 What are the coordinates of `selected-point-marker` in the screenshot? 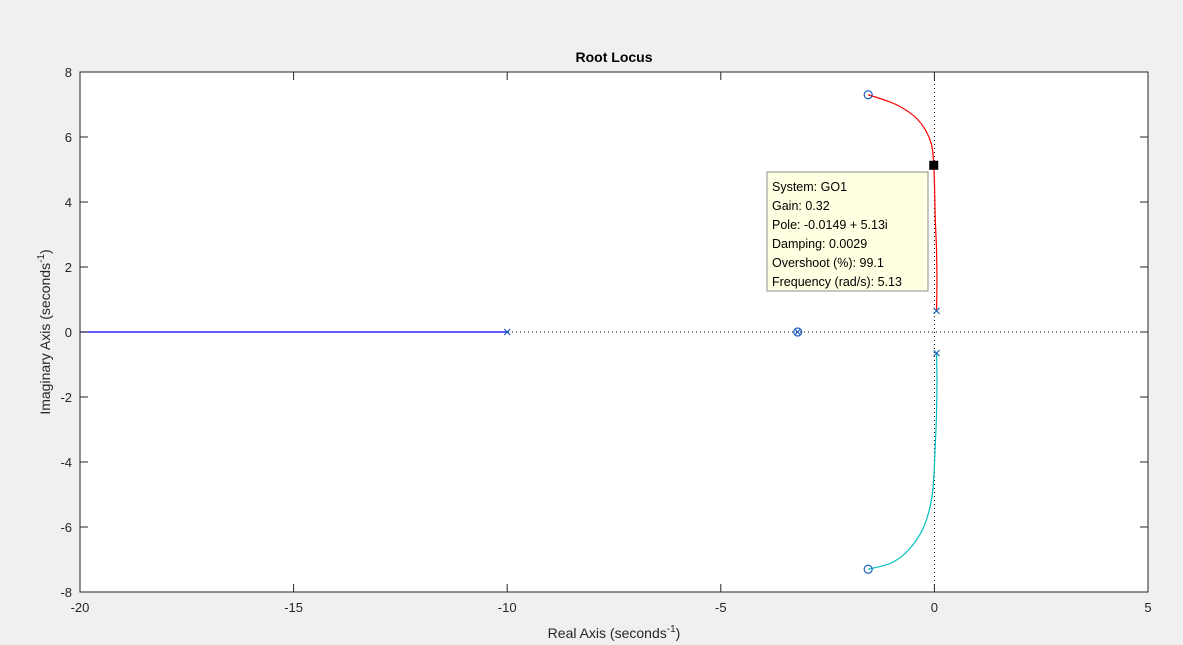 It's located at (934, 165).